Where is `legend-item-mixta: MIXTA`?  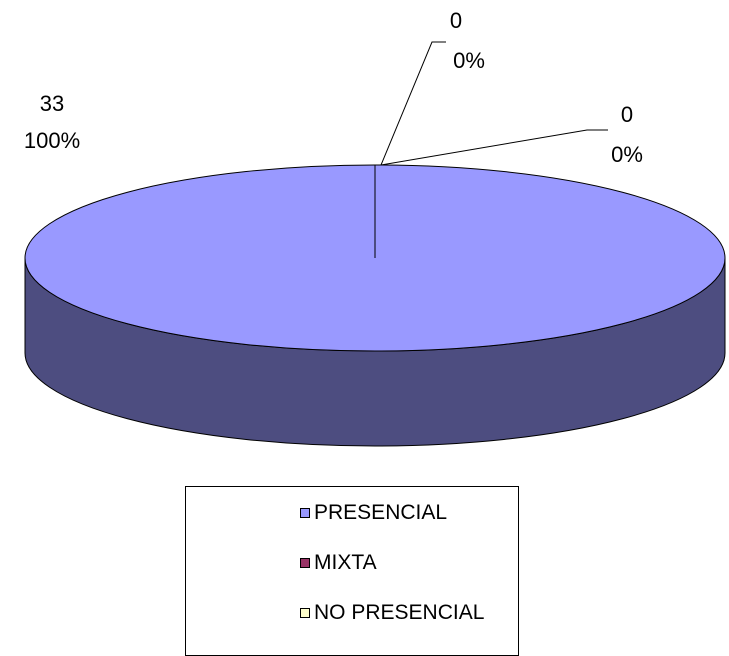 legend-item-mixta: MIXTA is located at coordinates (338, 563).